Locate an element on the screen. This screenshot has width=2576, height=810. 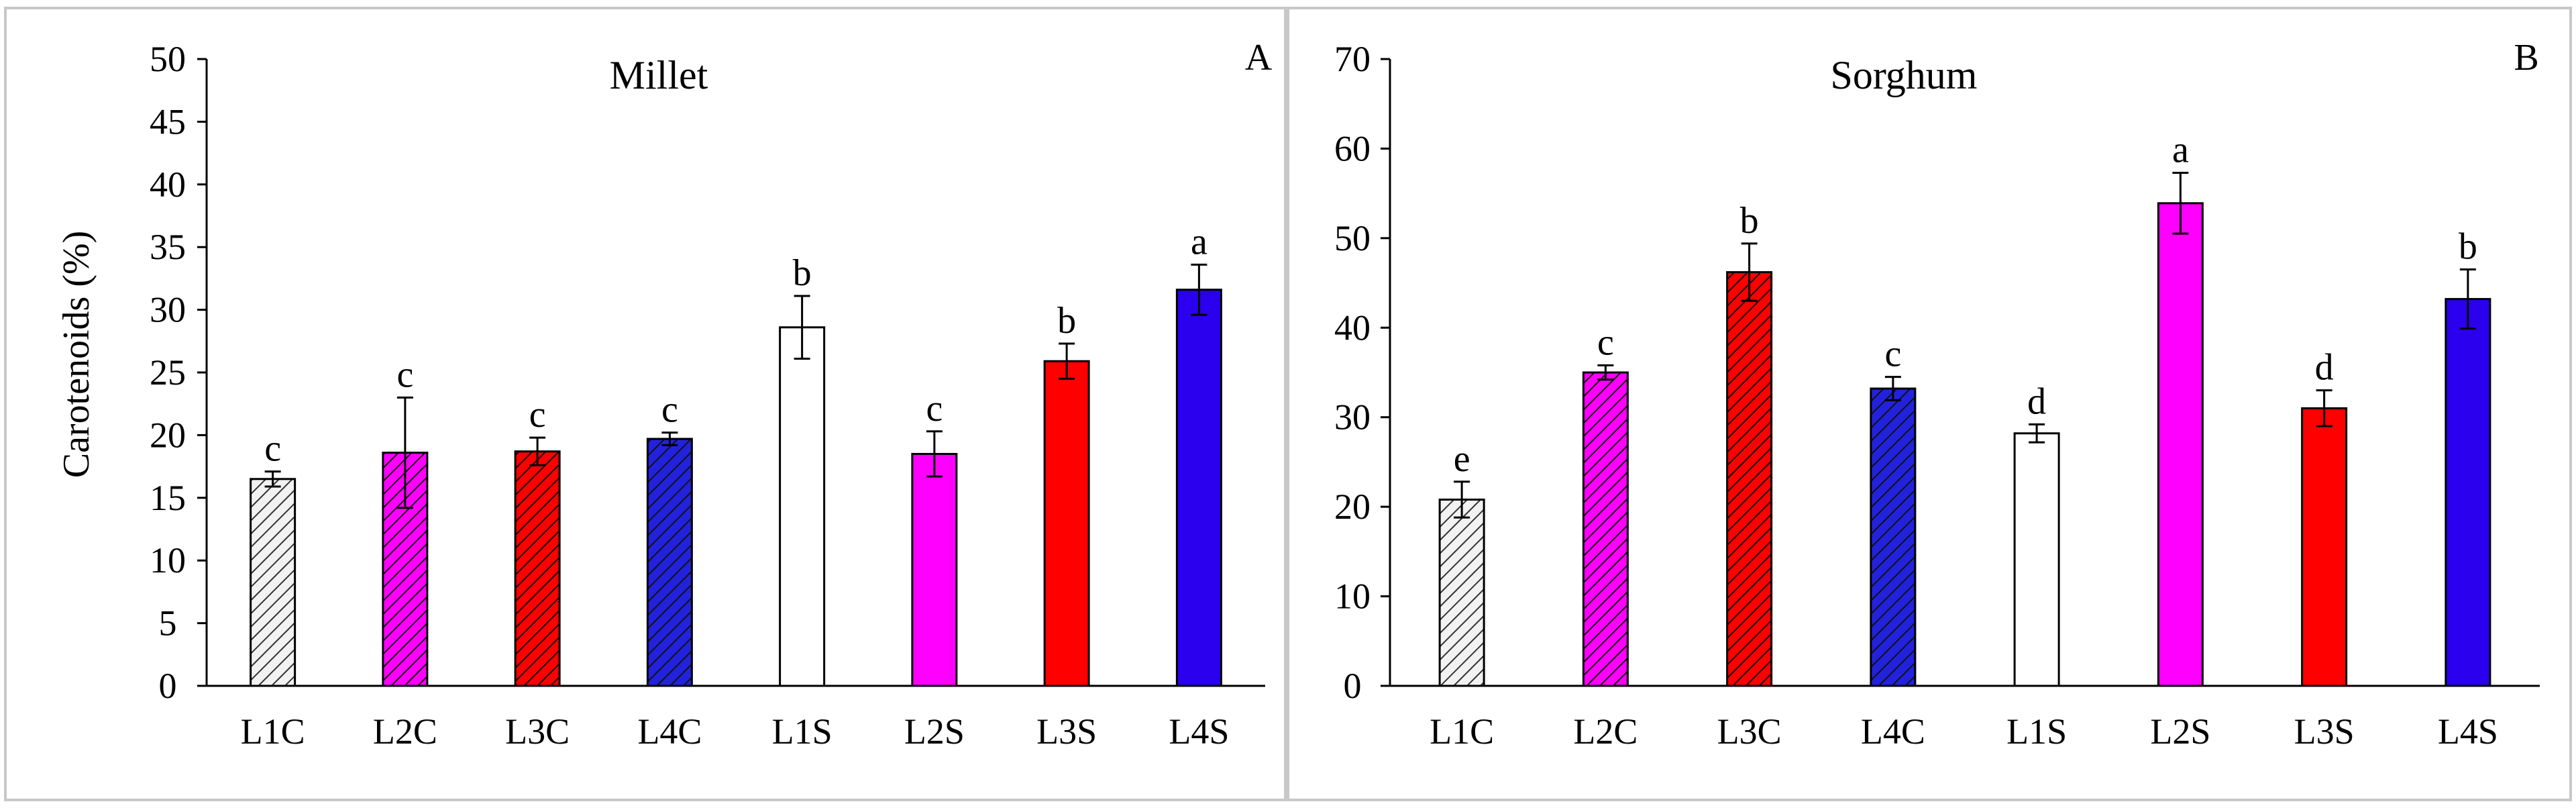
panel-b-label: B is located at coordinates (2526, 58).